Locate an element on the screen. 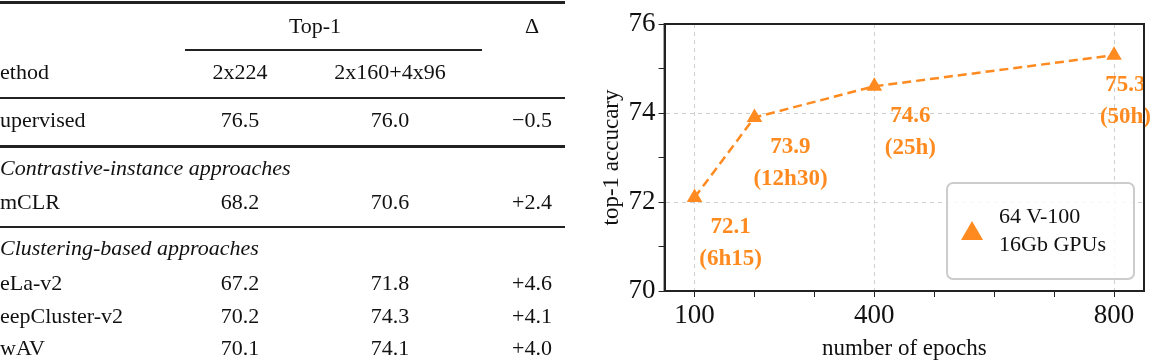 The height and width of the screenshot is (363, 1153). category-label: eLa-v2 is located at coordinates (31, 282).